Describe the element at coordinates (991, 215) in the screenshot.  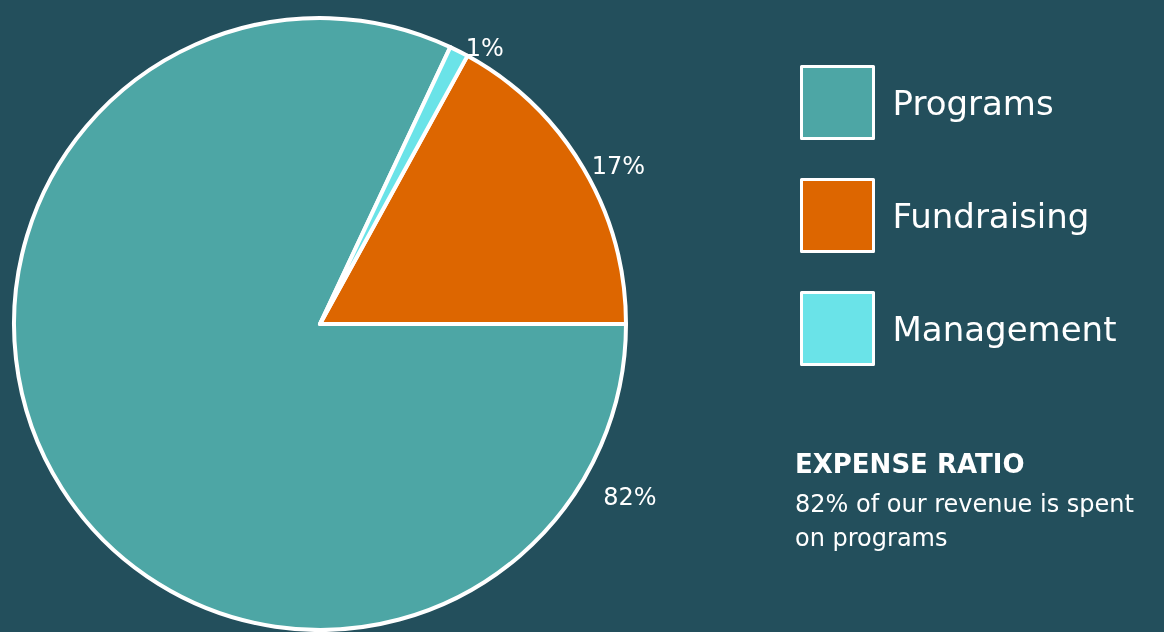
I see `legend-label: Fundraising` at that location.